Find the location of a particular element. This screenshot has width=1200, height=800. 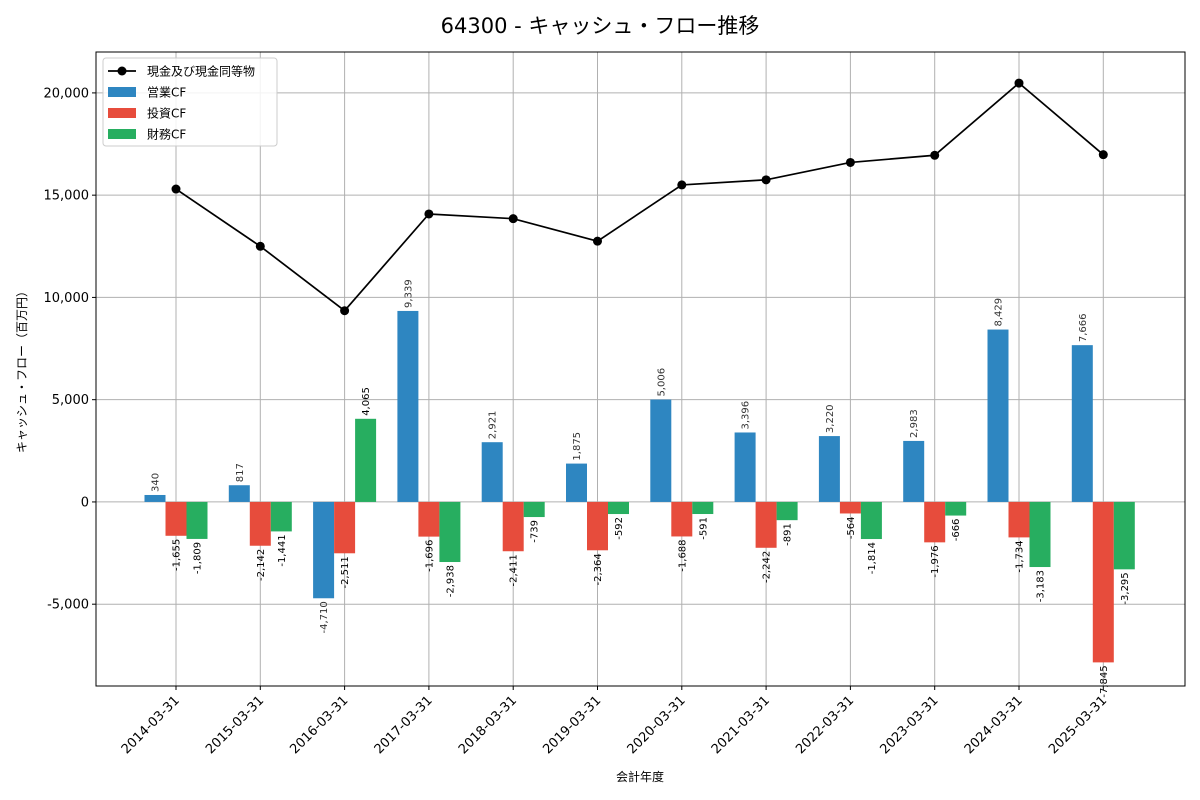

bar-data-label: -1,655 is located at coordinates (177, 555).